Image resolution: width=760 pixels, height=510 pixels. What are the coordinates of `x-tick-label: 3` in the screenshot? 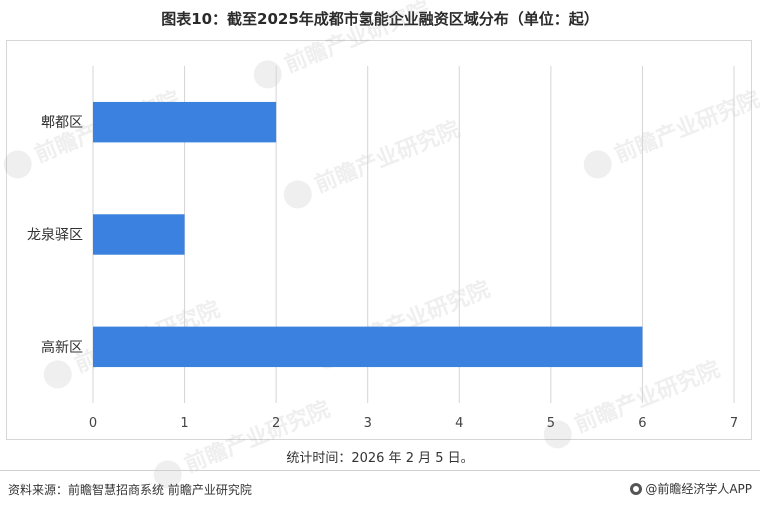 It's located at (368, 423).